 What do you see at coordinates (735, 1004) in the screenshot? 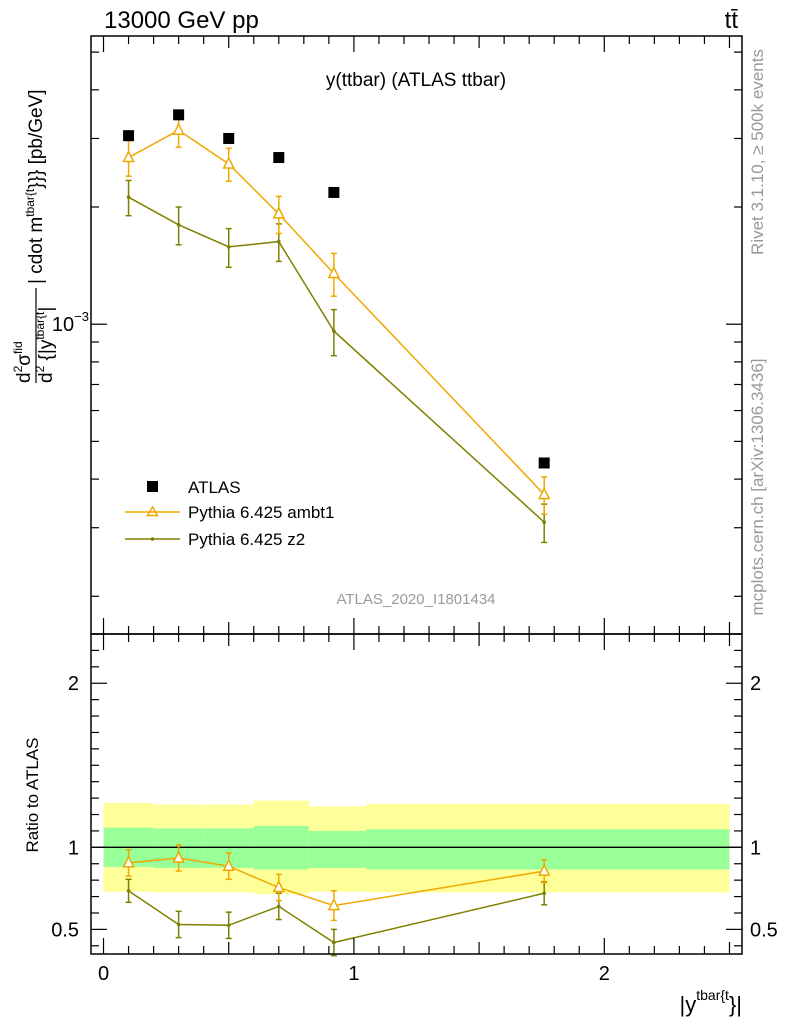
I see `xlabel-end: }|` at bounding box center [735, 1004].